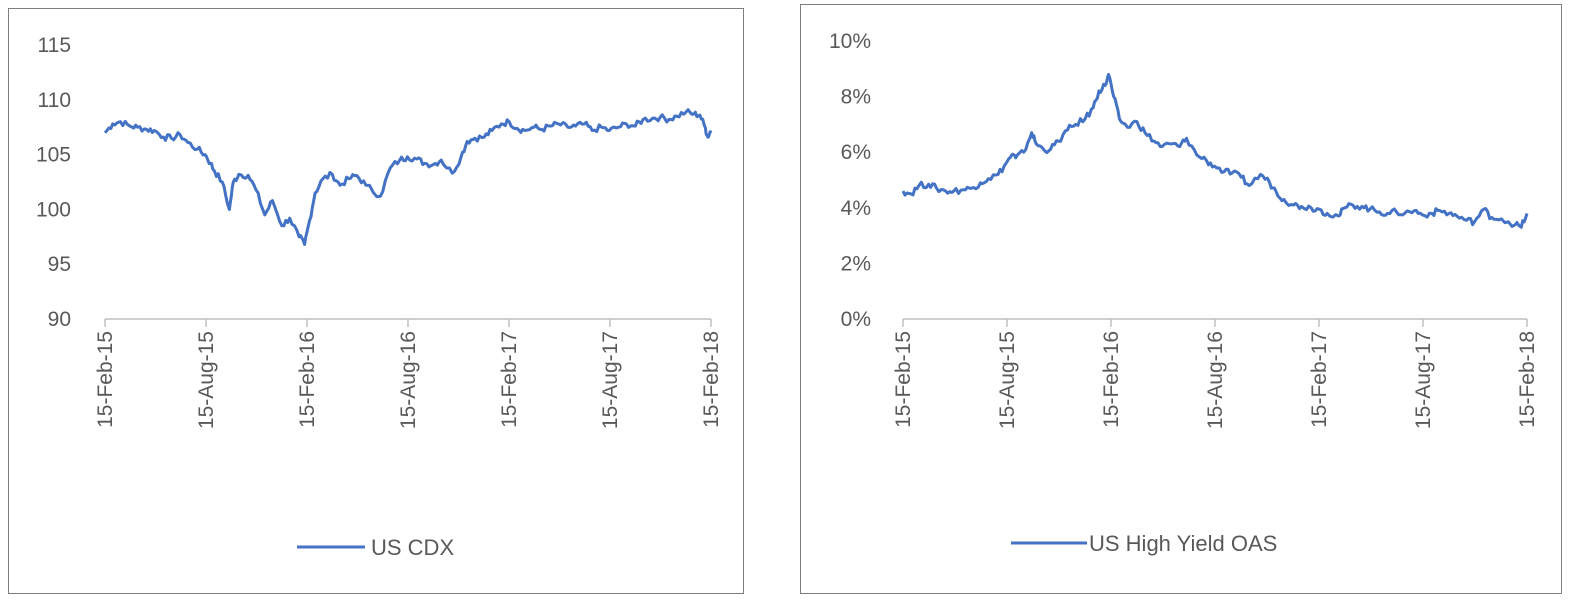 The height and width of the screenshot is (605, 1584). I want to click on y-tick-label: 6%, so click(856, 152).